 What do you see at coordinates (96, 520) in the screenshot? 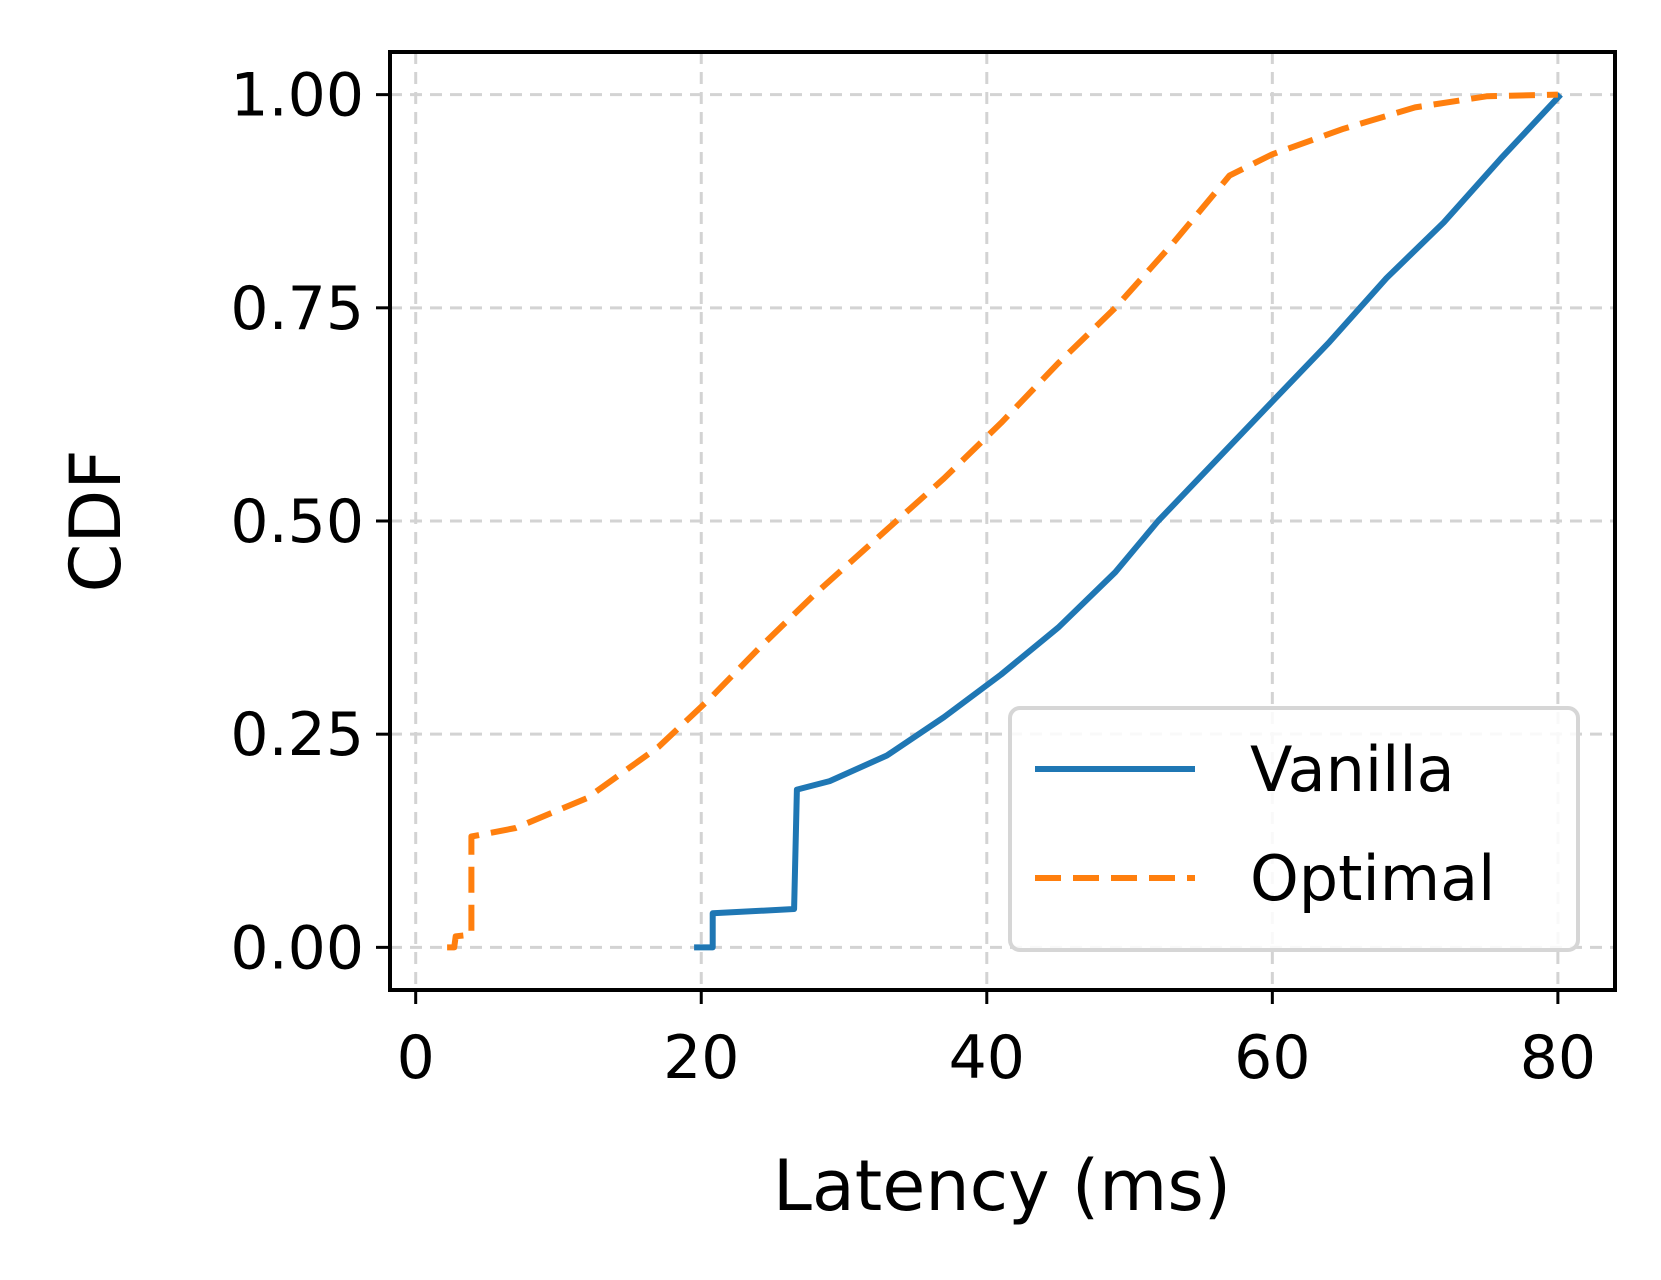
I see `y-axis-title: CDF` at bounding box center [96, 520].